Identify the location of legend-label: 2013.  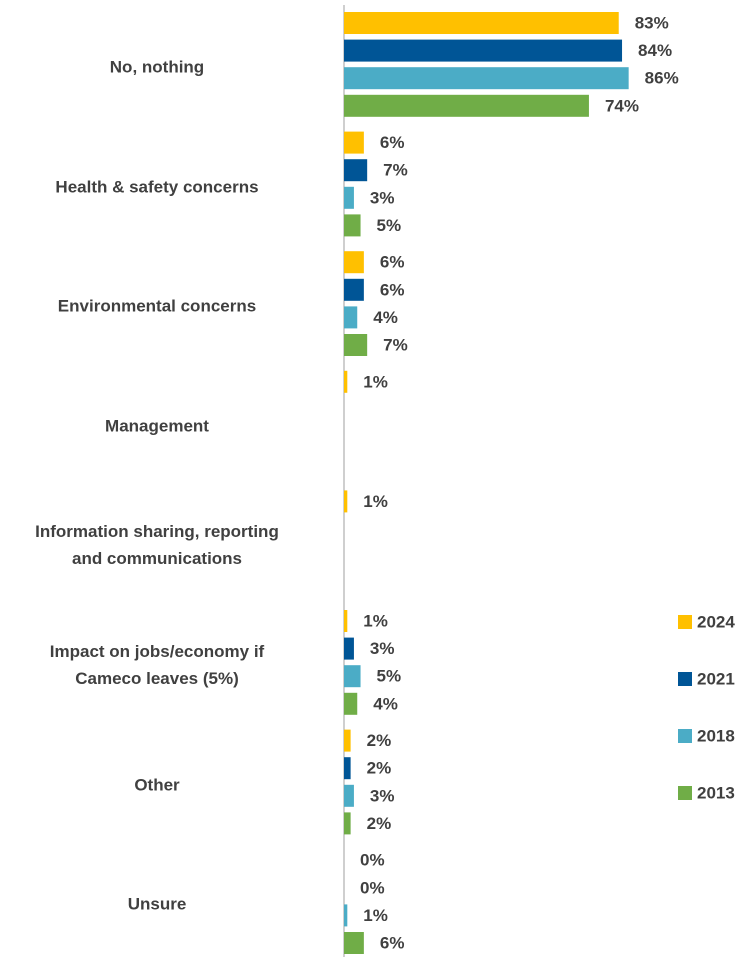
(716, 792).